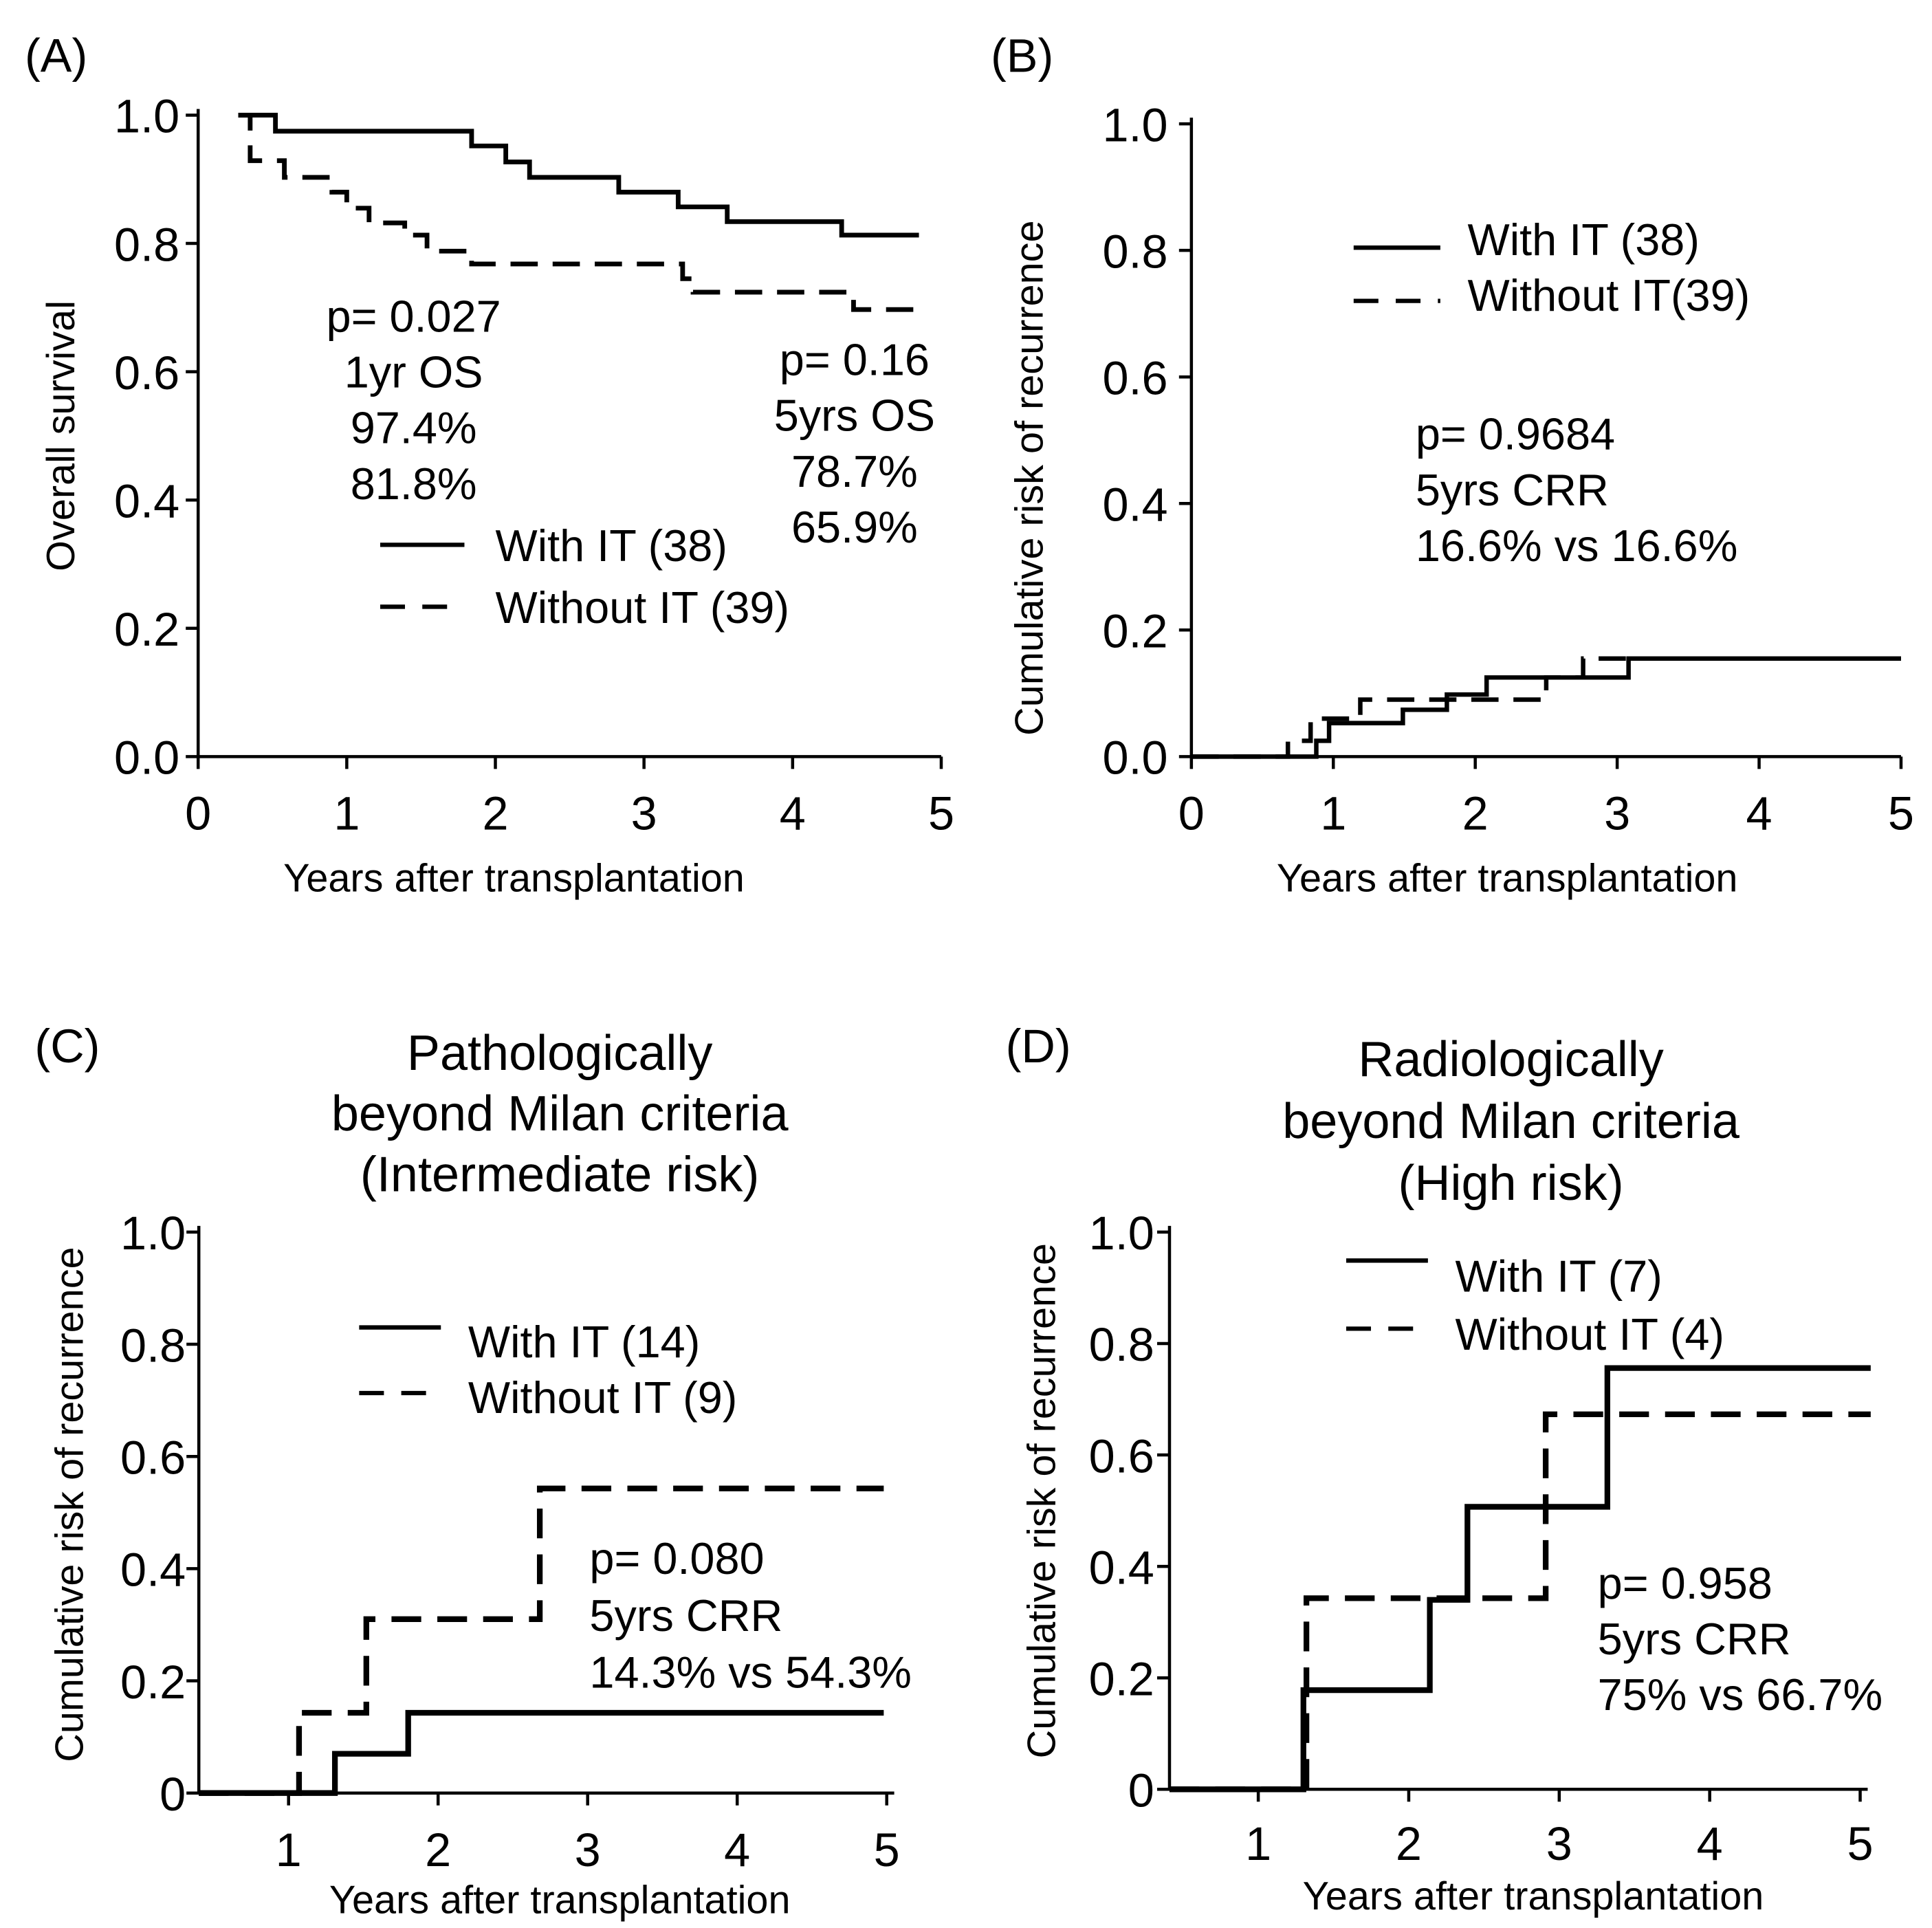 This screenshot has width=1932, height=1928. What do you see at coordinates (61, 435) in the screenshot?
I see `y-axis-label: Overall survival` at bounding box center [61, 435].